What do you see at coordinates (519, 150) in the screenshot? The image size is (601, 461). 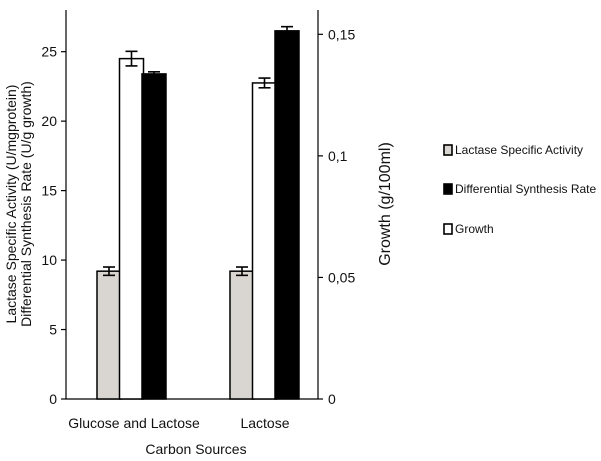 I see `legend-label: Lactase Specific Activity` at bounding box center [519, 150].